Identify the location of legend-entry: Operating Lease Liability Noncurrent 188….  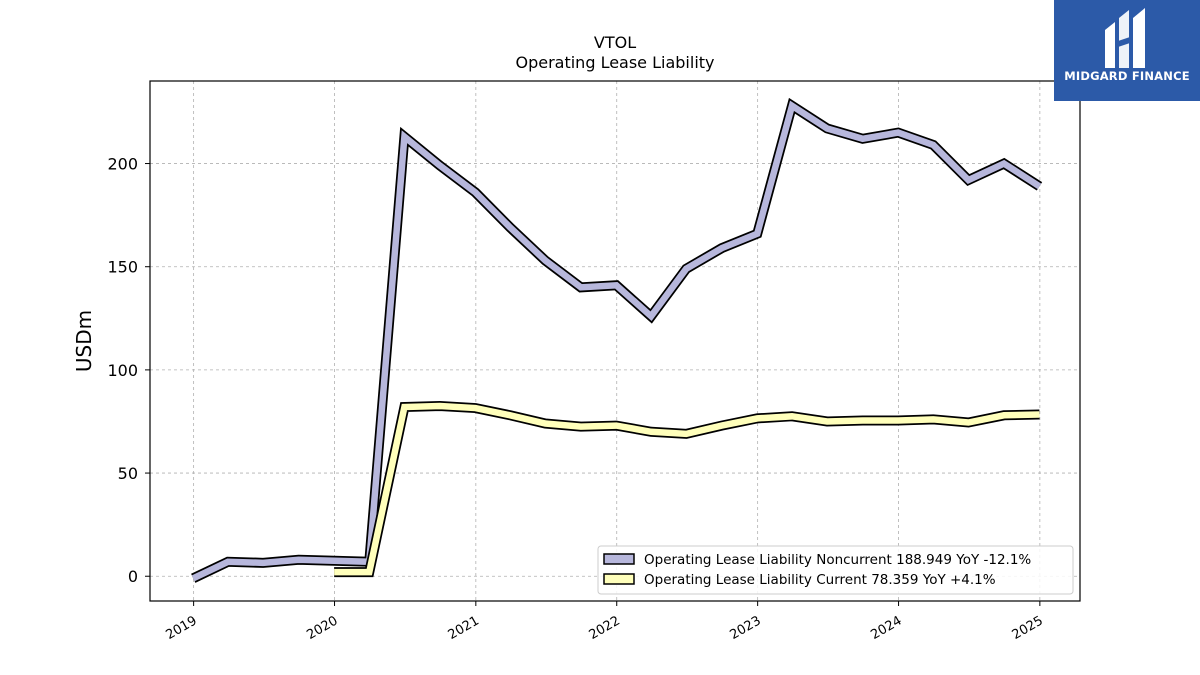
(837, 560).